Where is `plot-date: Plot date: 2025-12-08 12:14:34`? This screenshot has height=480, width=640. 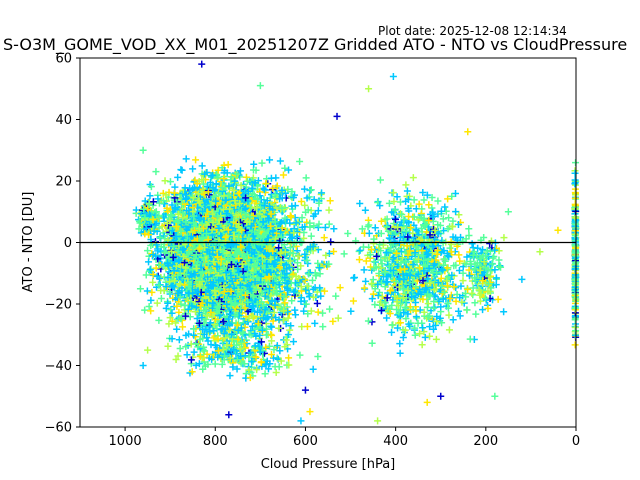
plot-date: Plot date: 2025-12-08 12:14:34 is located at coordinates (472, 31).